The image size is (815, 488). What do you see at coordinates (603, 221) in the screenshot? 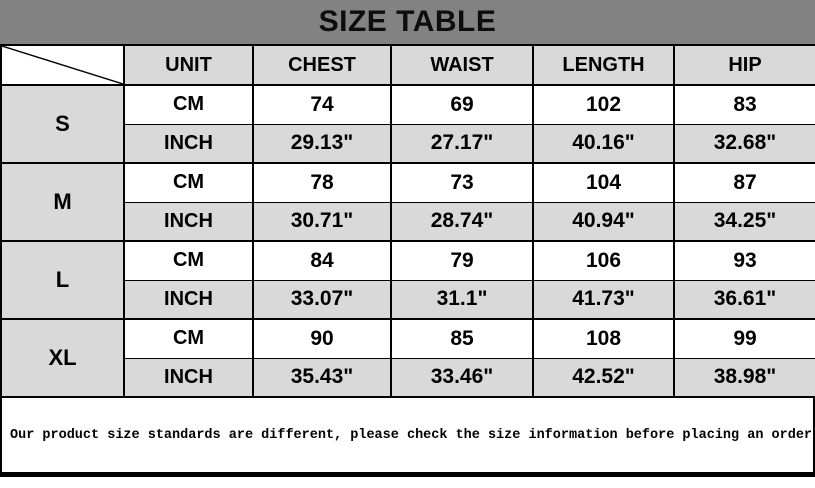
I see `value-cell: 40.94"` at bounding box center [603, 221].